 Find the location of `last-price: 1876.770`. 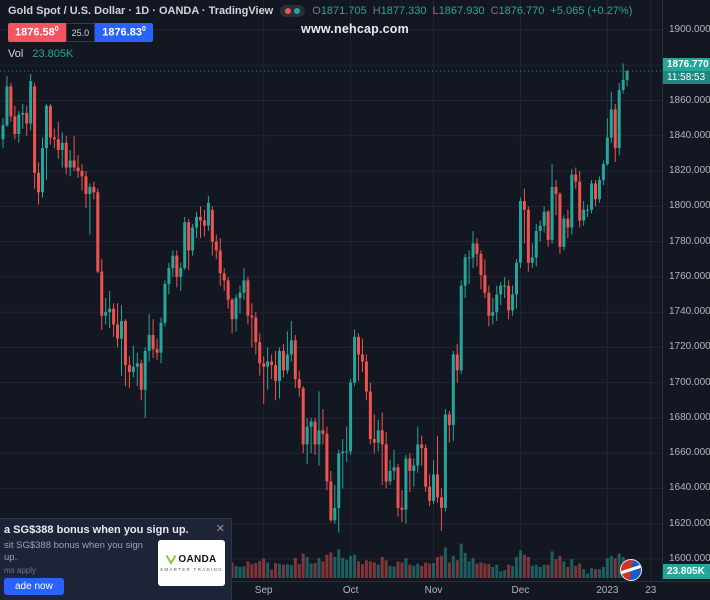

last-price: 1876.770 is located at coordinates (688, 64).